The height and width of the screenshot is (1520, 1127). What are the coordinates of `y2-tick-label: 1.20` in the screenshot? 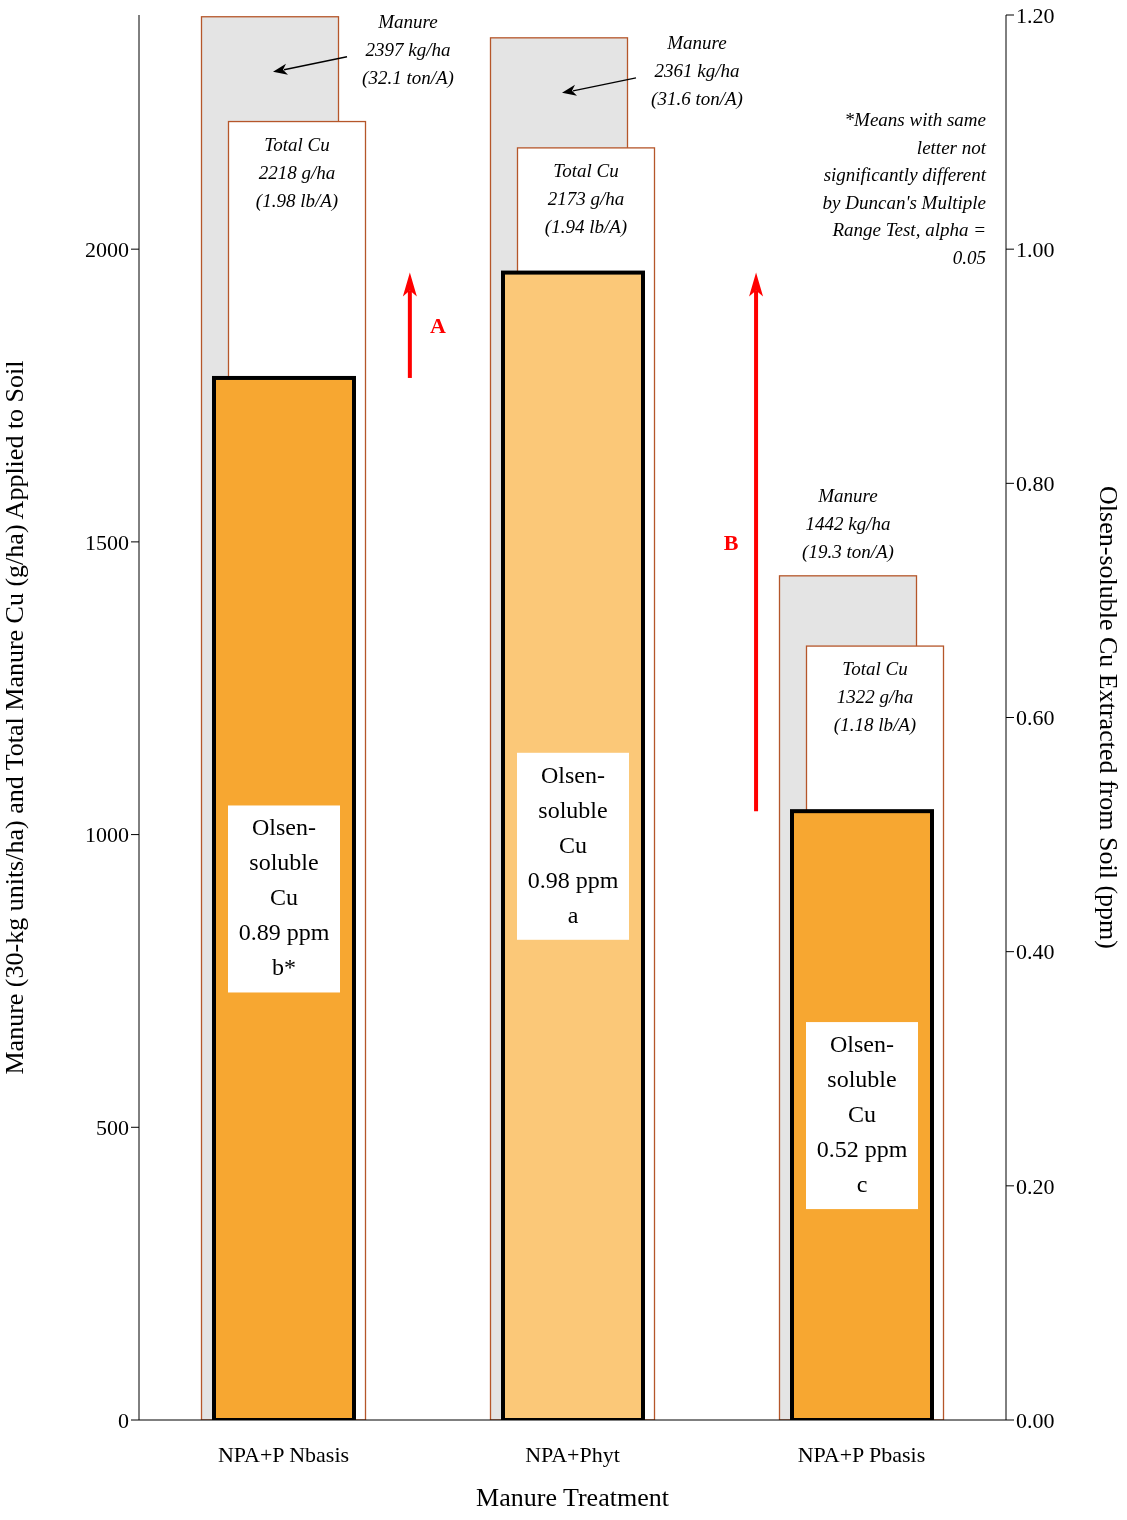 It's located at (1035, 15).